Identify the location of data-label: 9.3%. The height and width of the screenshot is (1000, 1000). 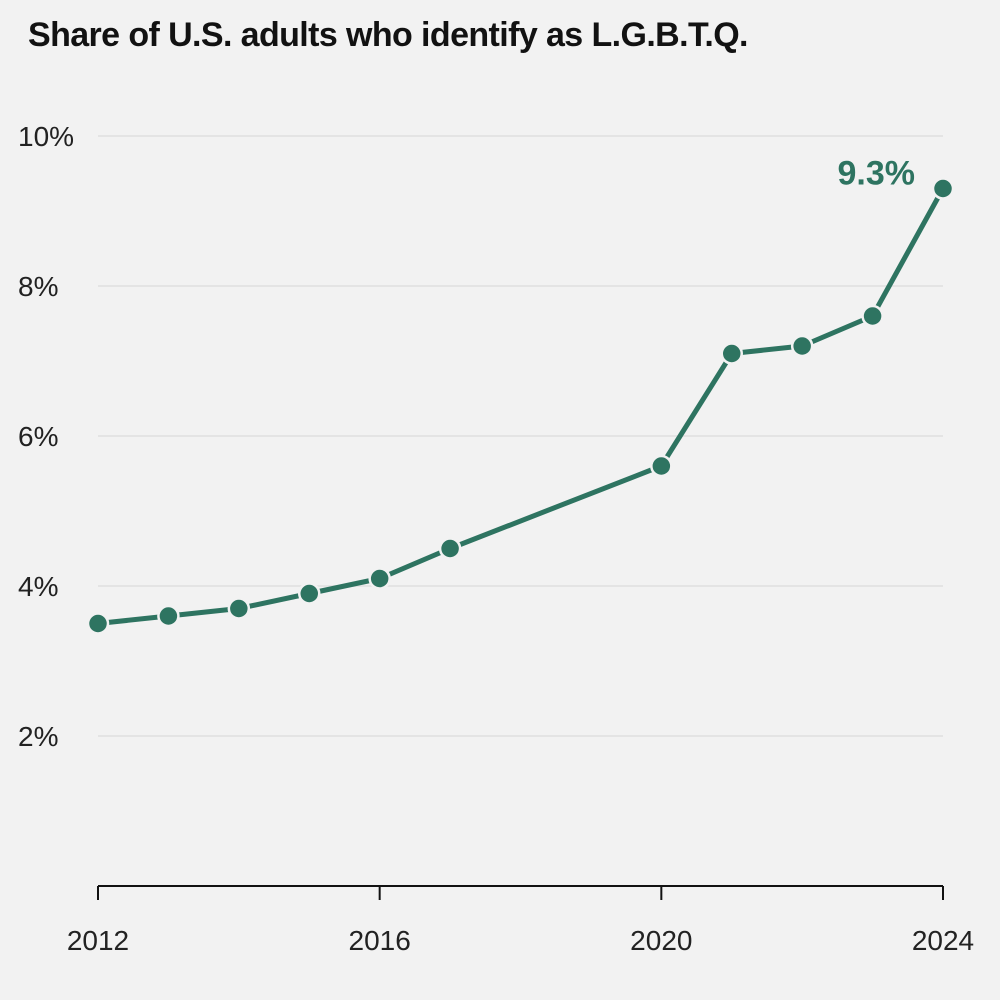
(877, 174).